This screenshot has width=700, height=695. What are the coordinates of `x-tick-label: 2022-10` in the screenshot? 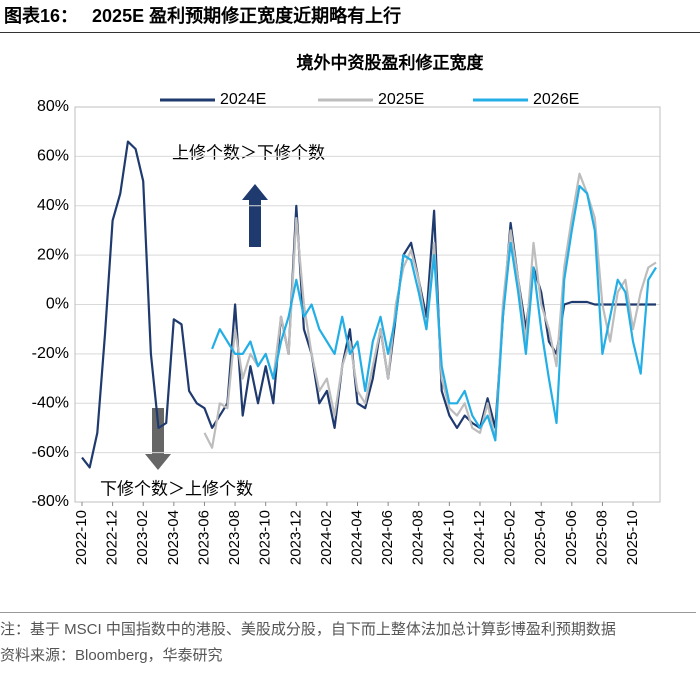 It's located at (81, 537).